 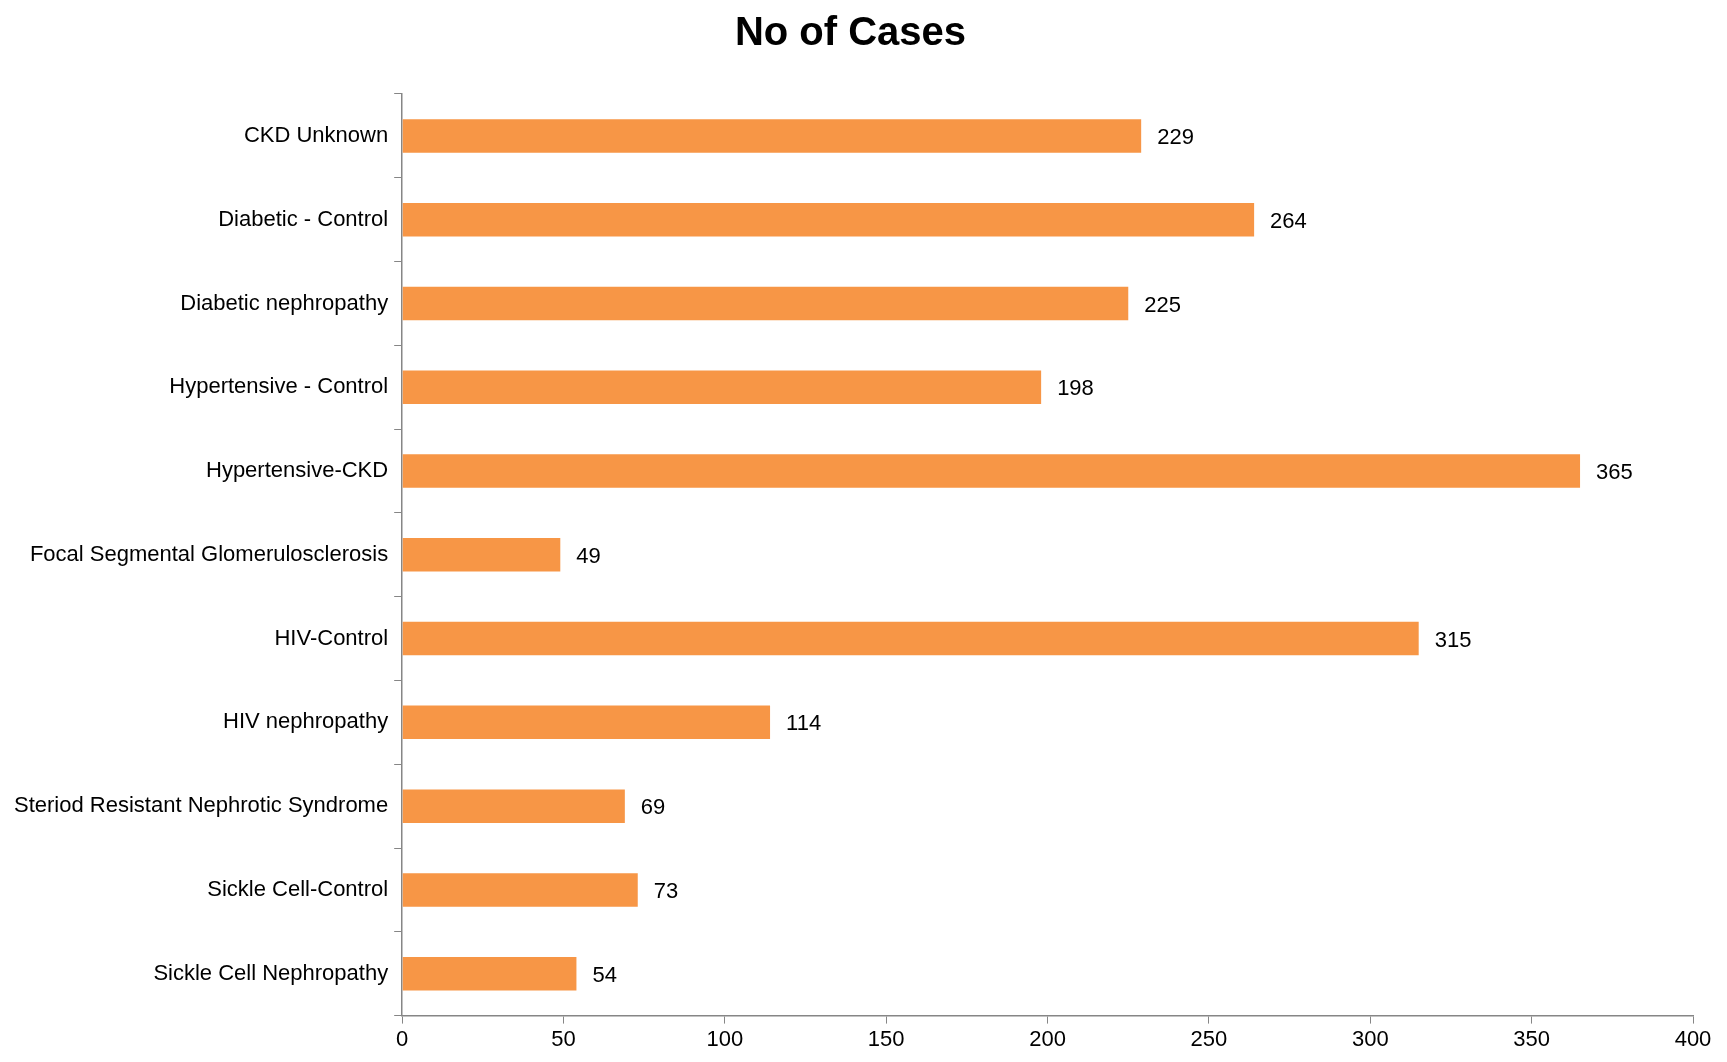 What do you see at coordinates (201, 805) in the screenshot?
I see `y-tick-label: Steriod Resistant Nephrotic Syndrome` at bounding box center [201, 805].